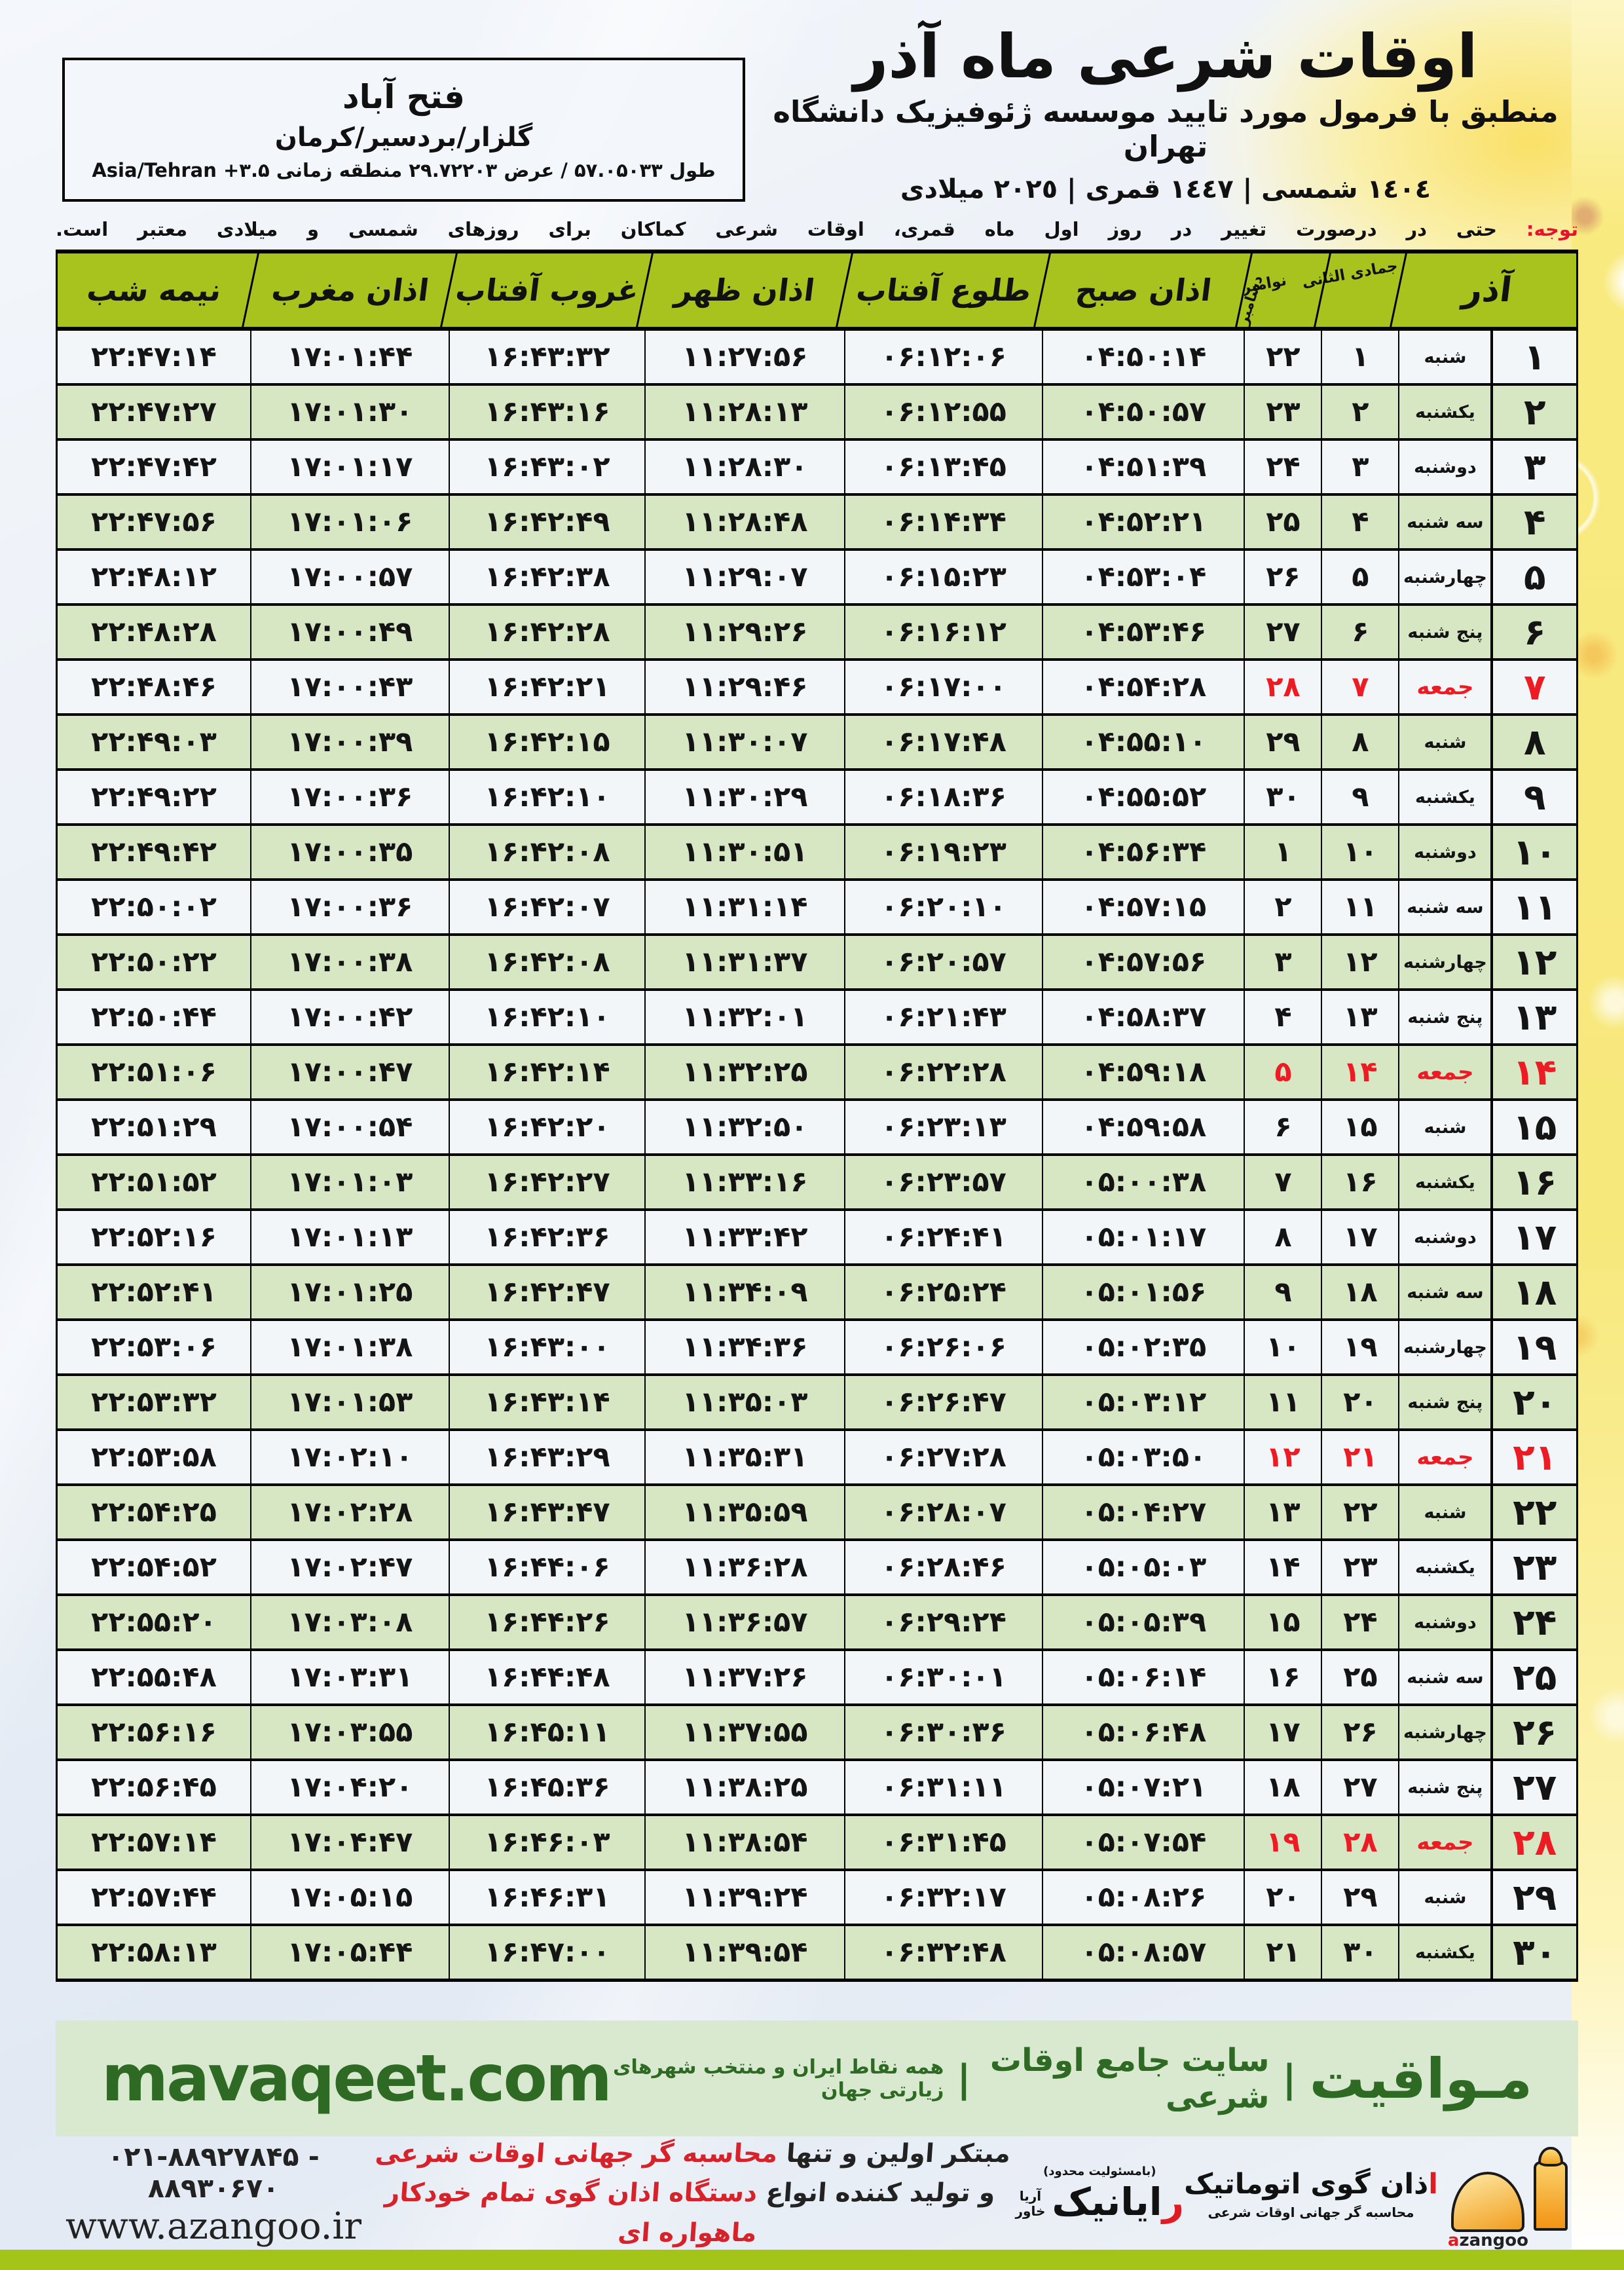 The image size is (1624, 2270). Describe the element at coordinates (1283, 1016) in the screenshot. I see `gregorian-day-cell: ۴` at that location.